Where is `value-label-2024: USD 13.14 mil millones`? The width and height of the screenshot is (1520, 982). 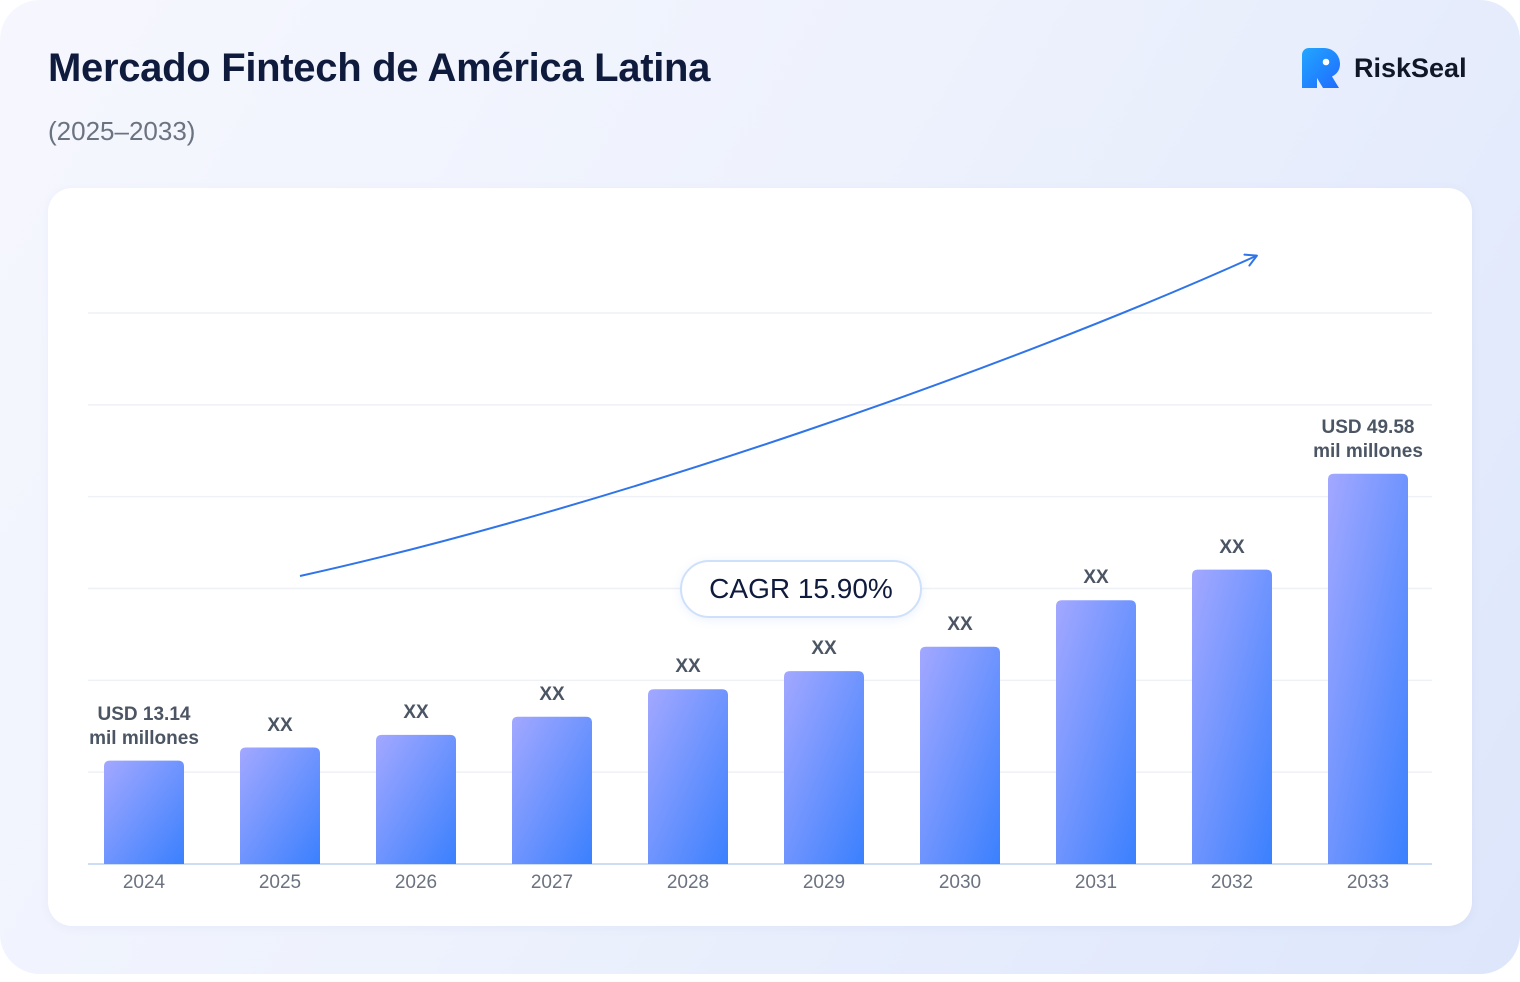 value-label-2024: USD 13.14 mil millones is located at coordinates (144, 727).